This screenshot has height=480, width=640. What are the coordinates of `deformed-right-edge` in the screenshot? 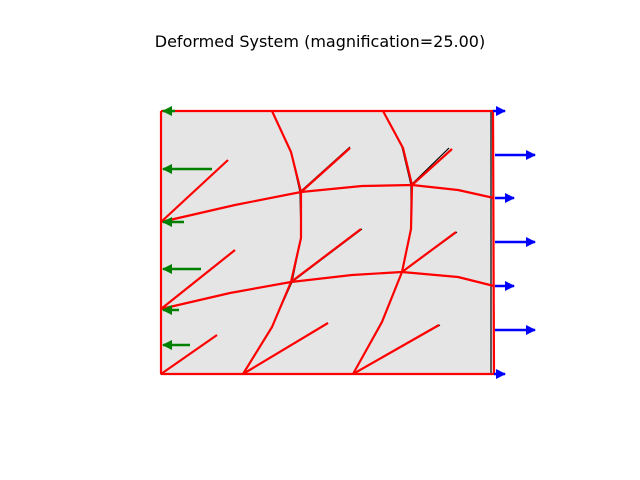 It's located at (493, 242).